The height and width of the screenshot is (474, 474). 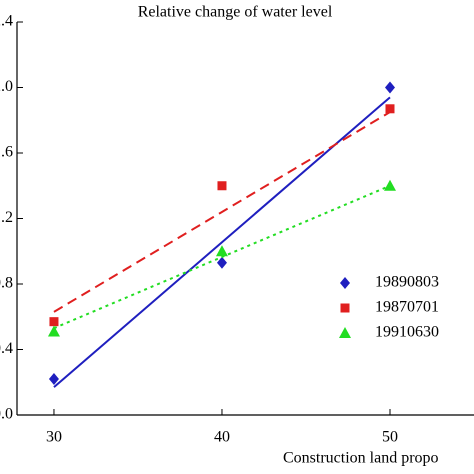 I want to click on x-axis-label: Construction land propo, so click(x=361, y=458).